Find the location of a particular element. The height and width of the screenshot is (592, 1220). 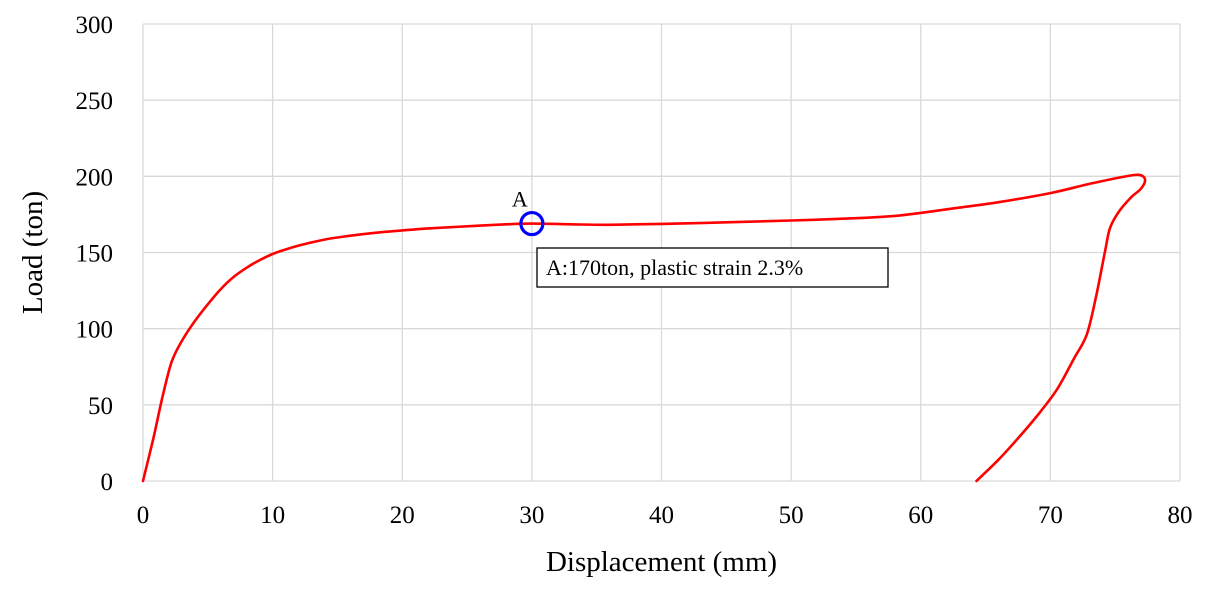

x-tick-label: 60 is located at coordinates (920, 515).